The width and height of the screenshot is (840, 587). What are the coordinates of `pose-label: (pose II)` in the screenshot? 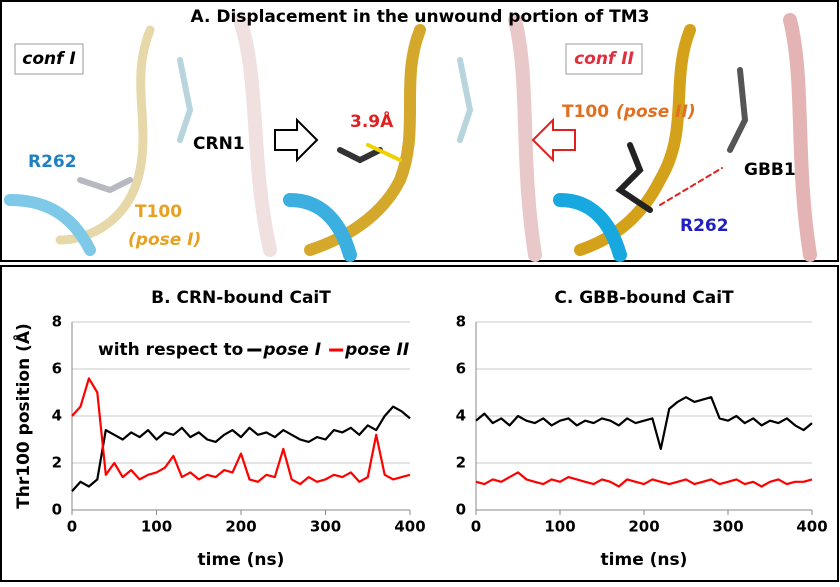 It's located at (656, 112).